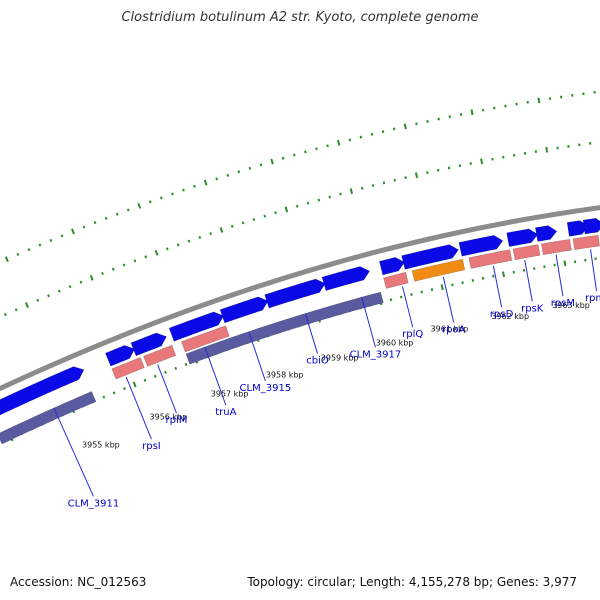  Describe the element at coordinates (395, 342) in the screenshot. I see `kbp-marker-label: 3960 kbp` at that location.